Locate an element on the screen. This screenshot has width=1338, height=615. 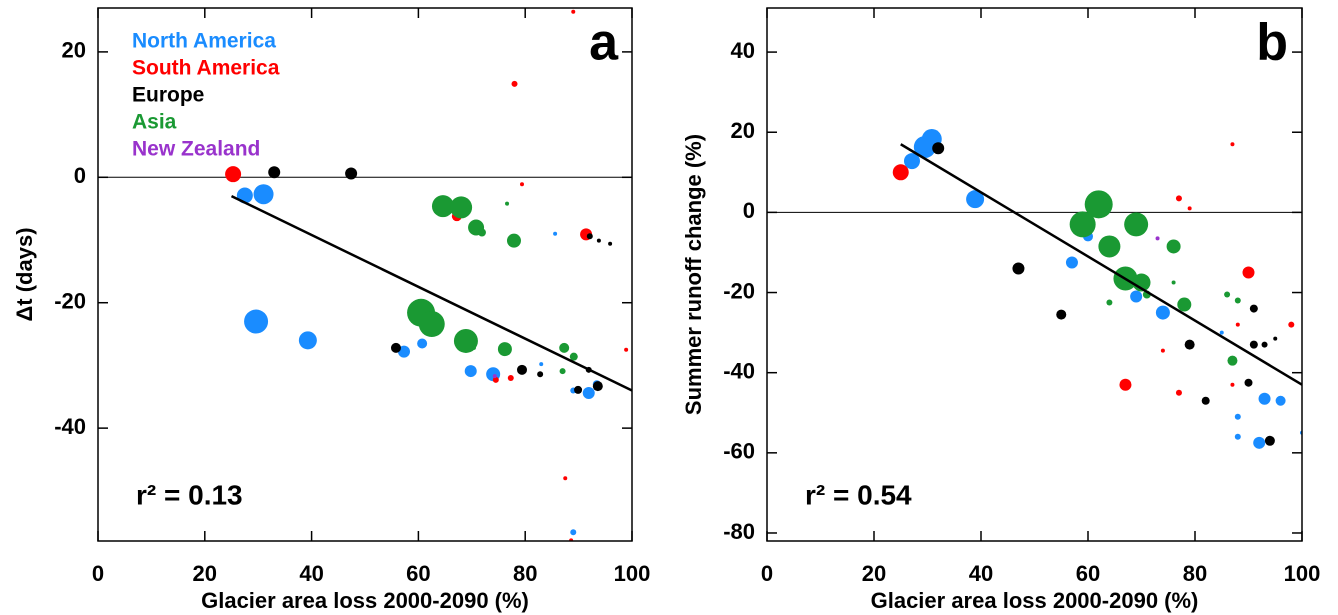
panel-label: a is located at coordinates (604, 43).